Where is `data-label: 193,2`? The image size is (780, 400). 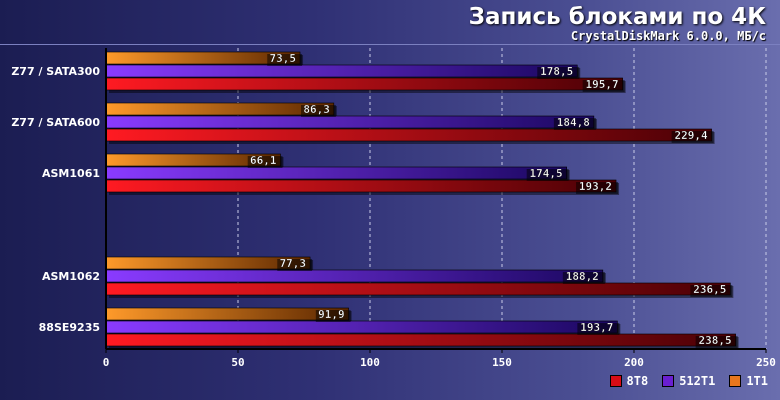
data-label: 193,2 is located at coordinates (595, 186).